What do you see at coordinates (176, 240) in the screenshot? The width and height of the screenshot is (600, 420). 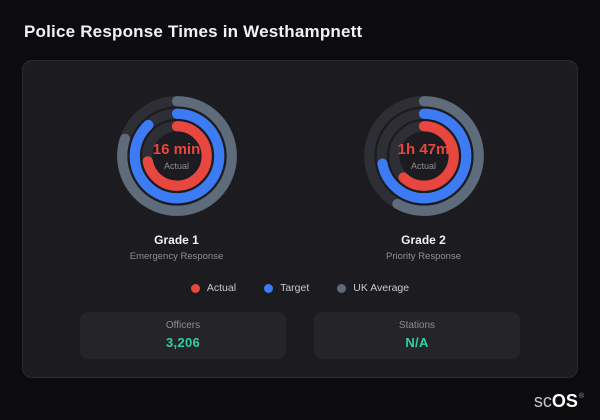 I see `grade-1-label: Grade 1` at bounding box center [176, 240].